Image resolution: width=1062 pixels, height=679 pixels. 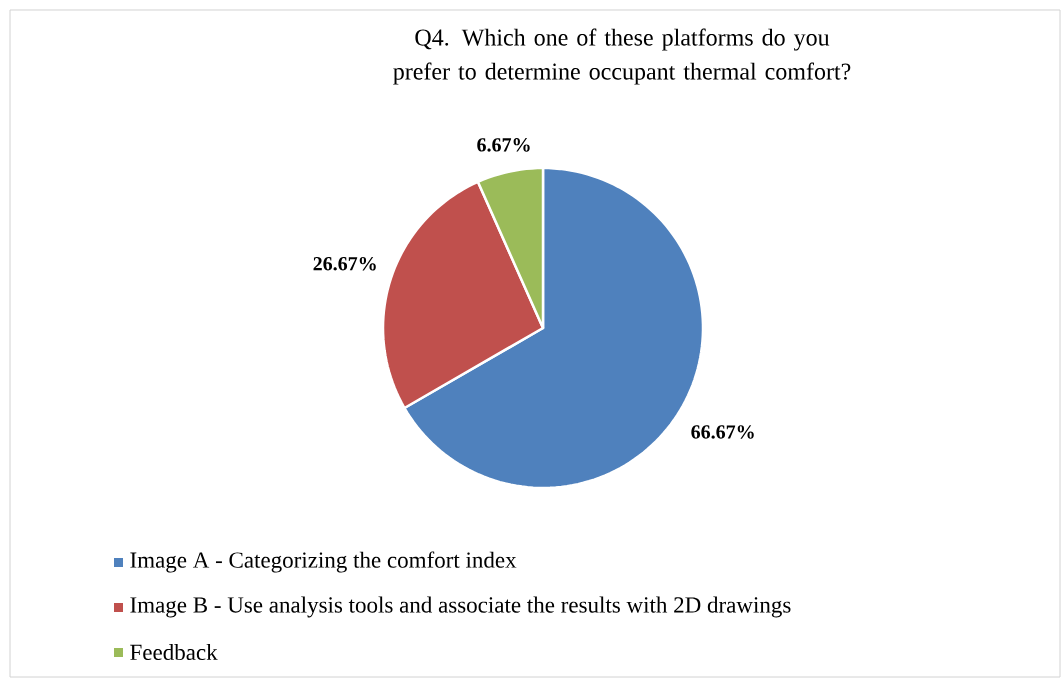 What do you see at coordinates (323, 562) in the screenshot?
I see `legend-label: Image A - Categorizing the comfort index` at bounding box center [323, 562].